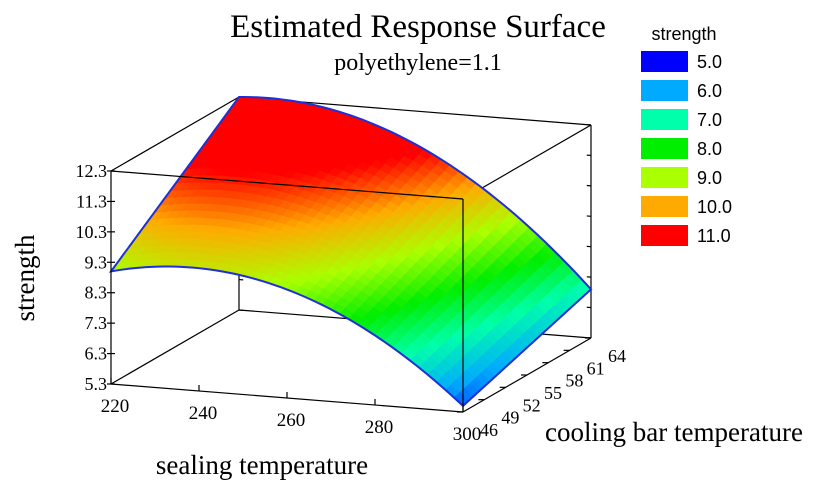 Image resolution: width=822 pixels, height=483 pixels. What do you see at coordinates (709, 149) in the screenshot?
I see `legend-label-3: 8.0` at bounding box center [709, 149].